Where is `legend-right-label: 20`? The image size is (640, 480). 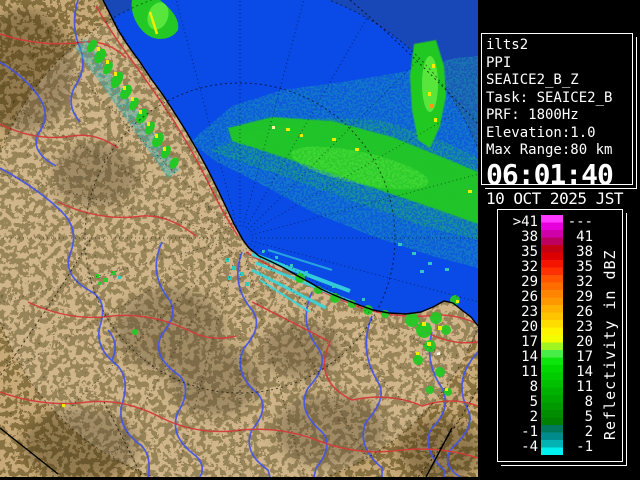
legend-right-label: 20 is located at coordinates (584, 342).